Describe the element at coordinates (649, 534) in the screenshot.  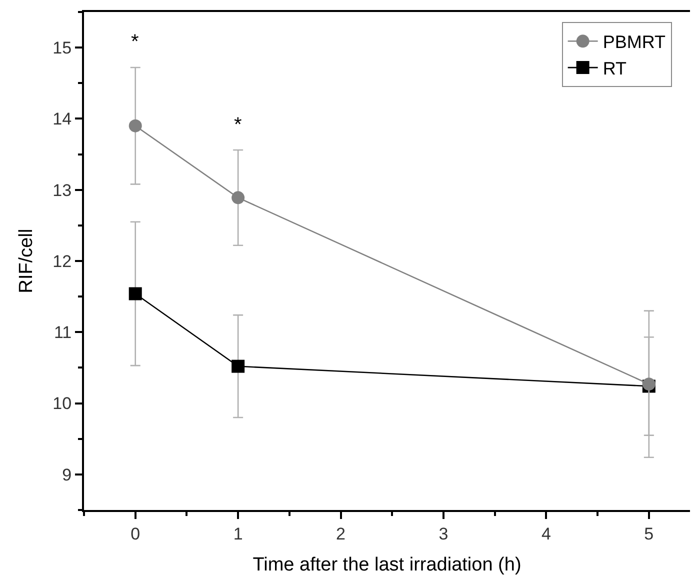
I see `x-tick-label: 5` at that location.